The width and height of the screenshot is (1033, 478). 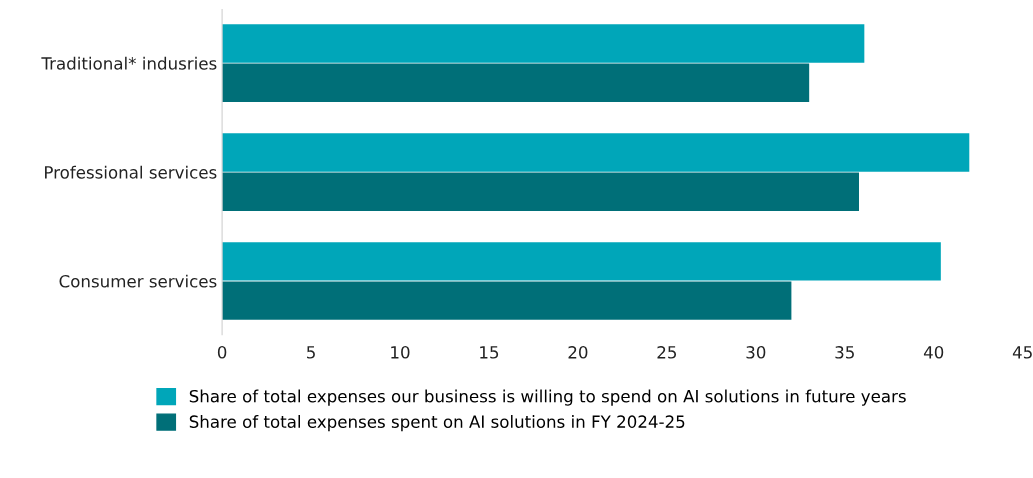 What do you see at coordinates (138, 281) in the screenshot?
I see `y-tick-label: Consumer services` at bounding box center [138, 281].